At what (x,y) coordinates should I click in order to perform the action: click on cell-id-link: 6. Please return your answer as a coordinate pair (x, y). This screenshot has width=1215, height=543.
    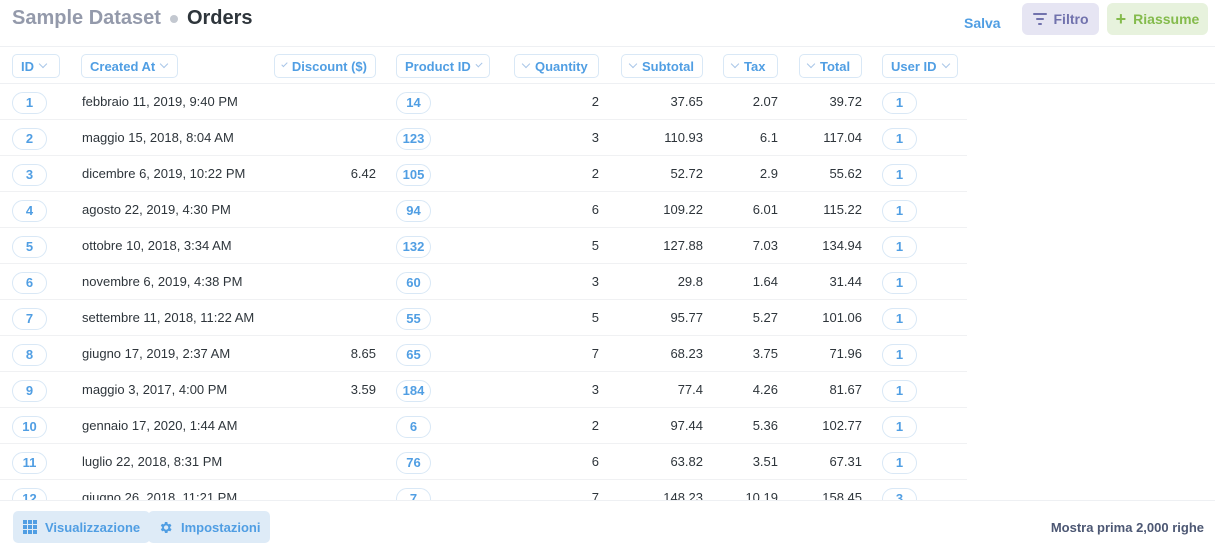
    Looking at the image, I should click on (29, 283).